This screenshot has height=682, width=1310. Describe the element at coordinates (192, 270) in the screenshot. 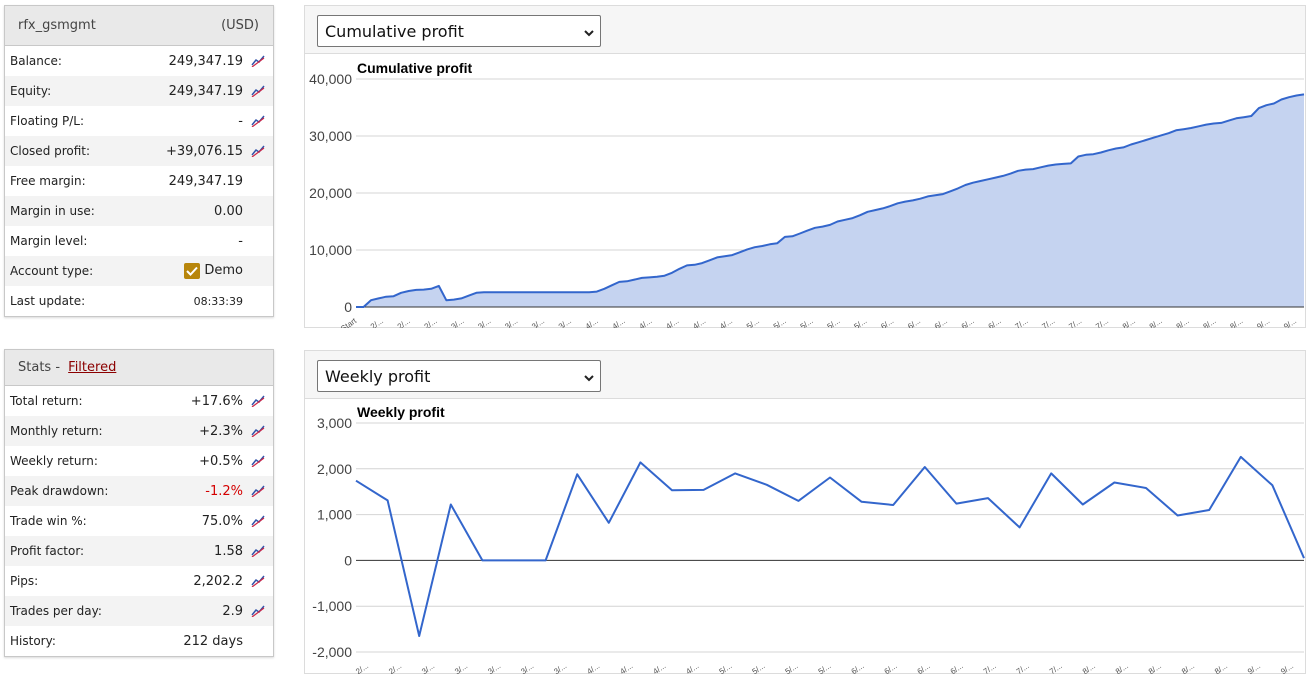

I see `checkmark-icon` at that location.